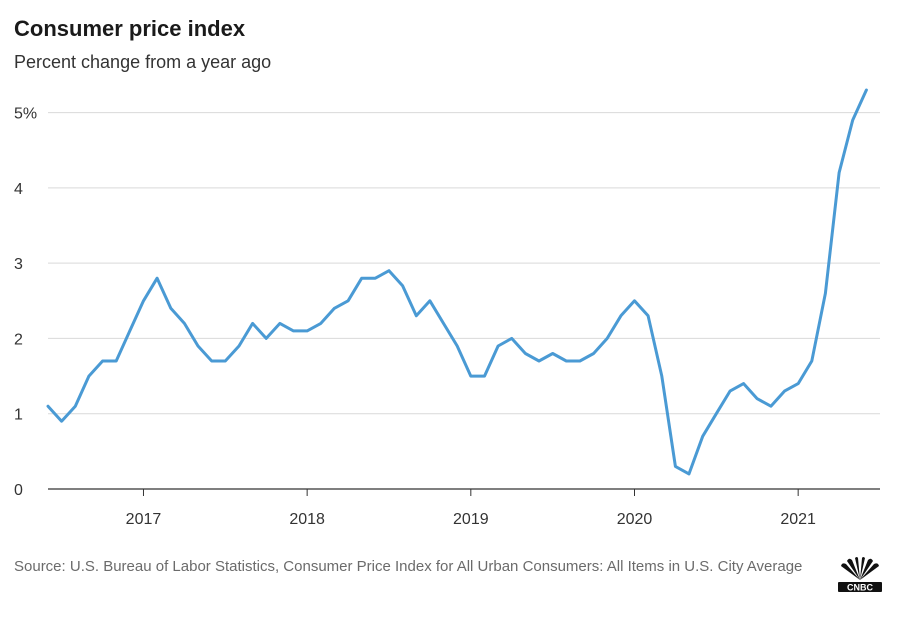 This screenshot has width=904, height=619. I want to click on y-tick-label: 4, so click(18, 189).